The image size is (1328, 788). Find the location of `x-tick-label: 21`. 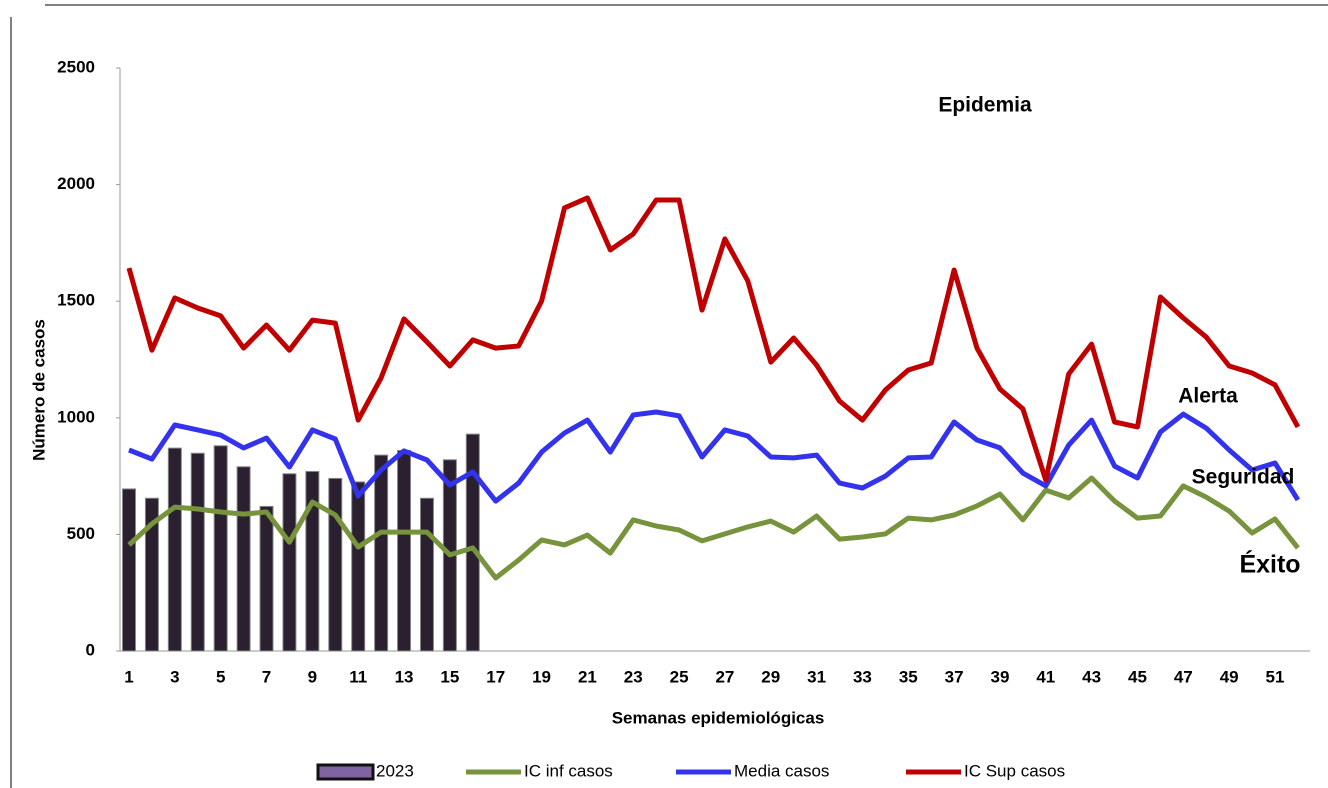

x-tick-label: 21 is located at coordinates (587, 676).